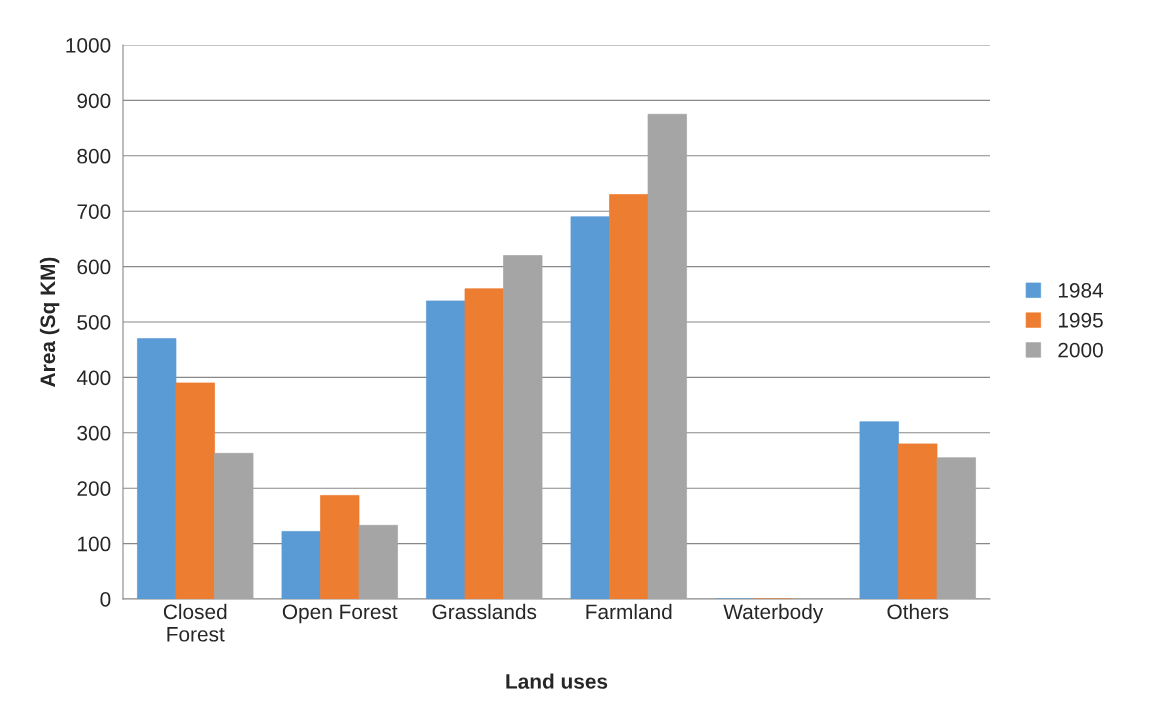  What do you see at coordinates (88, 45) in the screenshot?
I see `y-tick-label: 1000` at bounding box center [88, 45].